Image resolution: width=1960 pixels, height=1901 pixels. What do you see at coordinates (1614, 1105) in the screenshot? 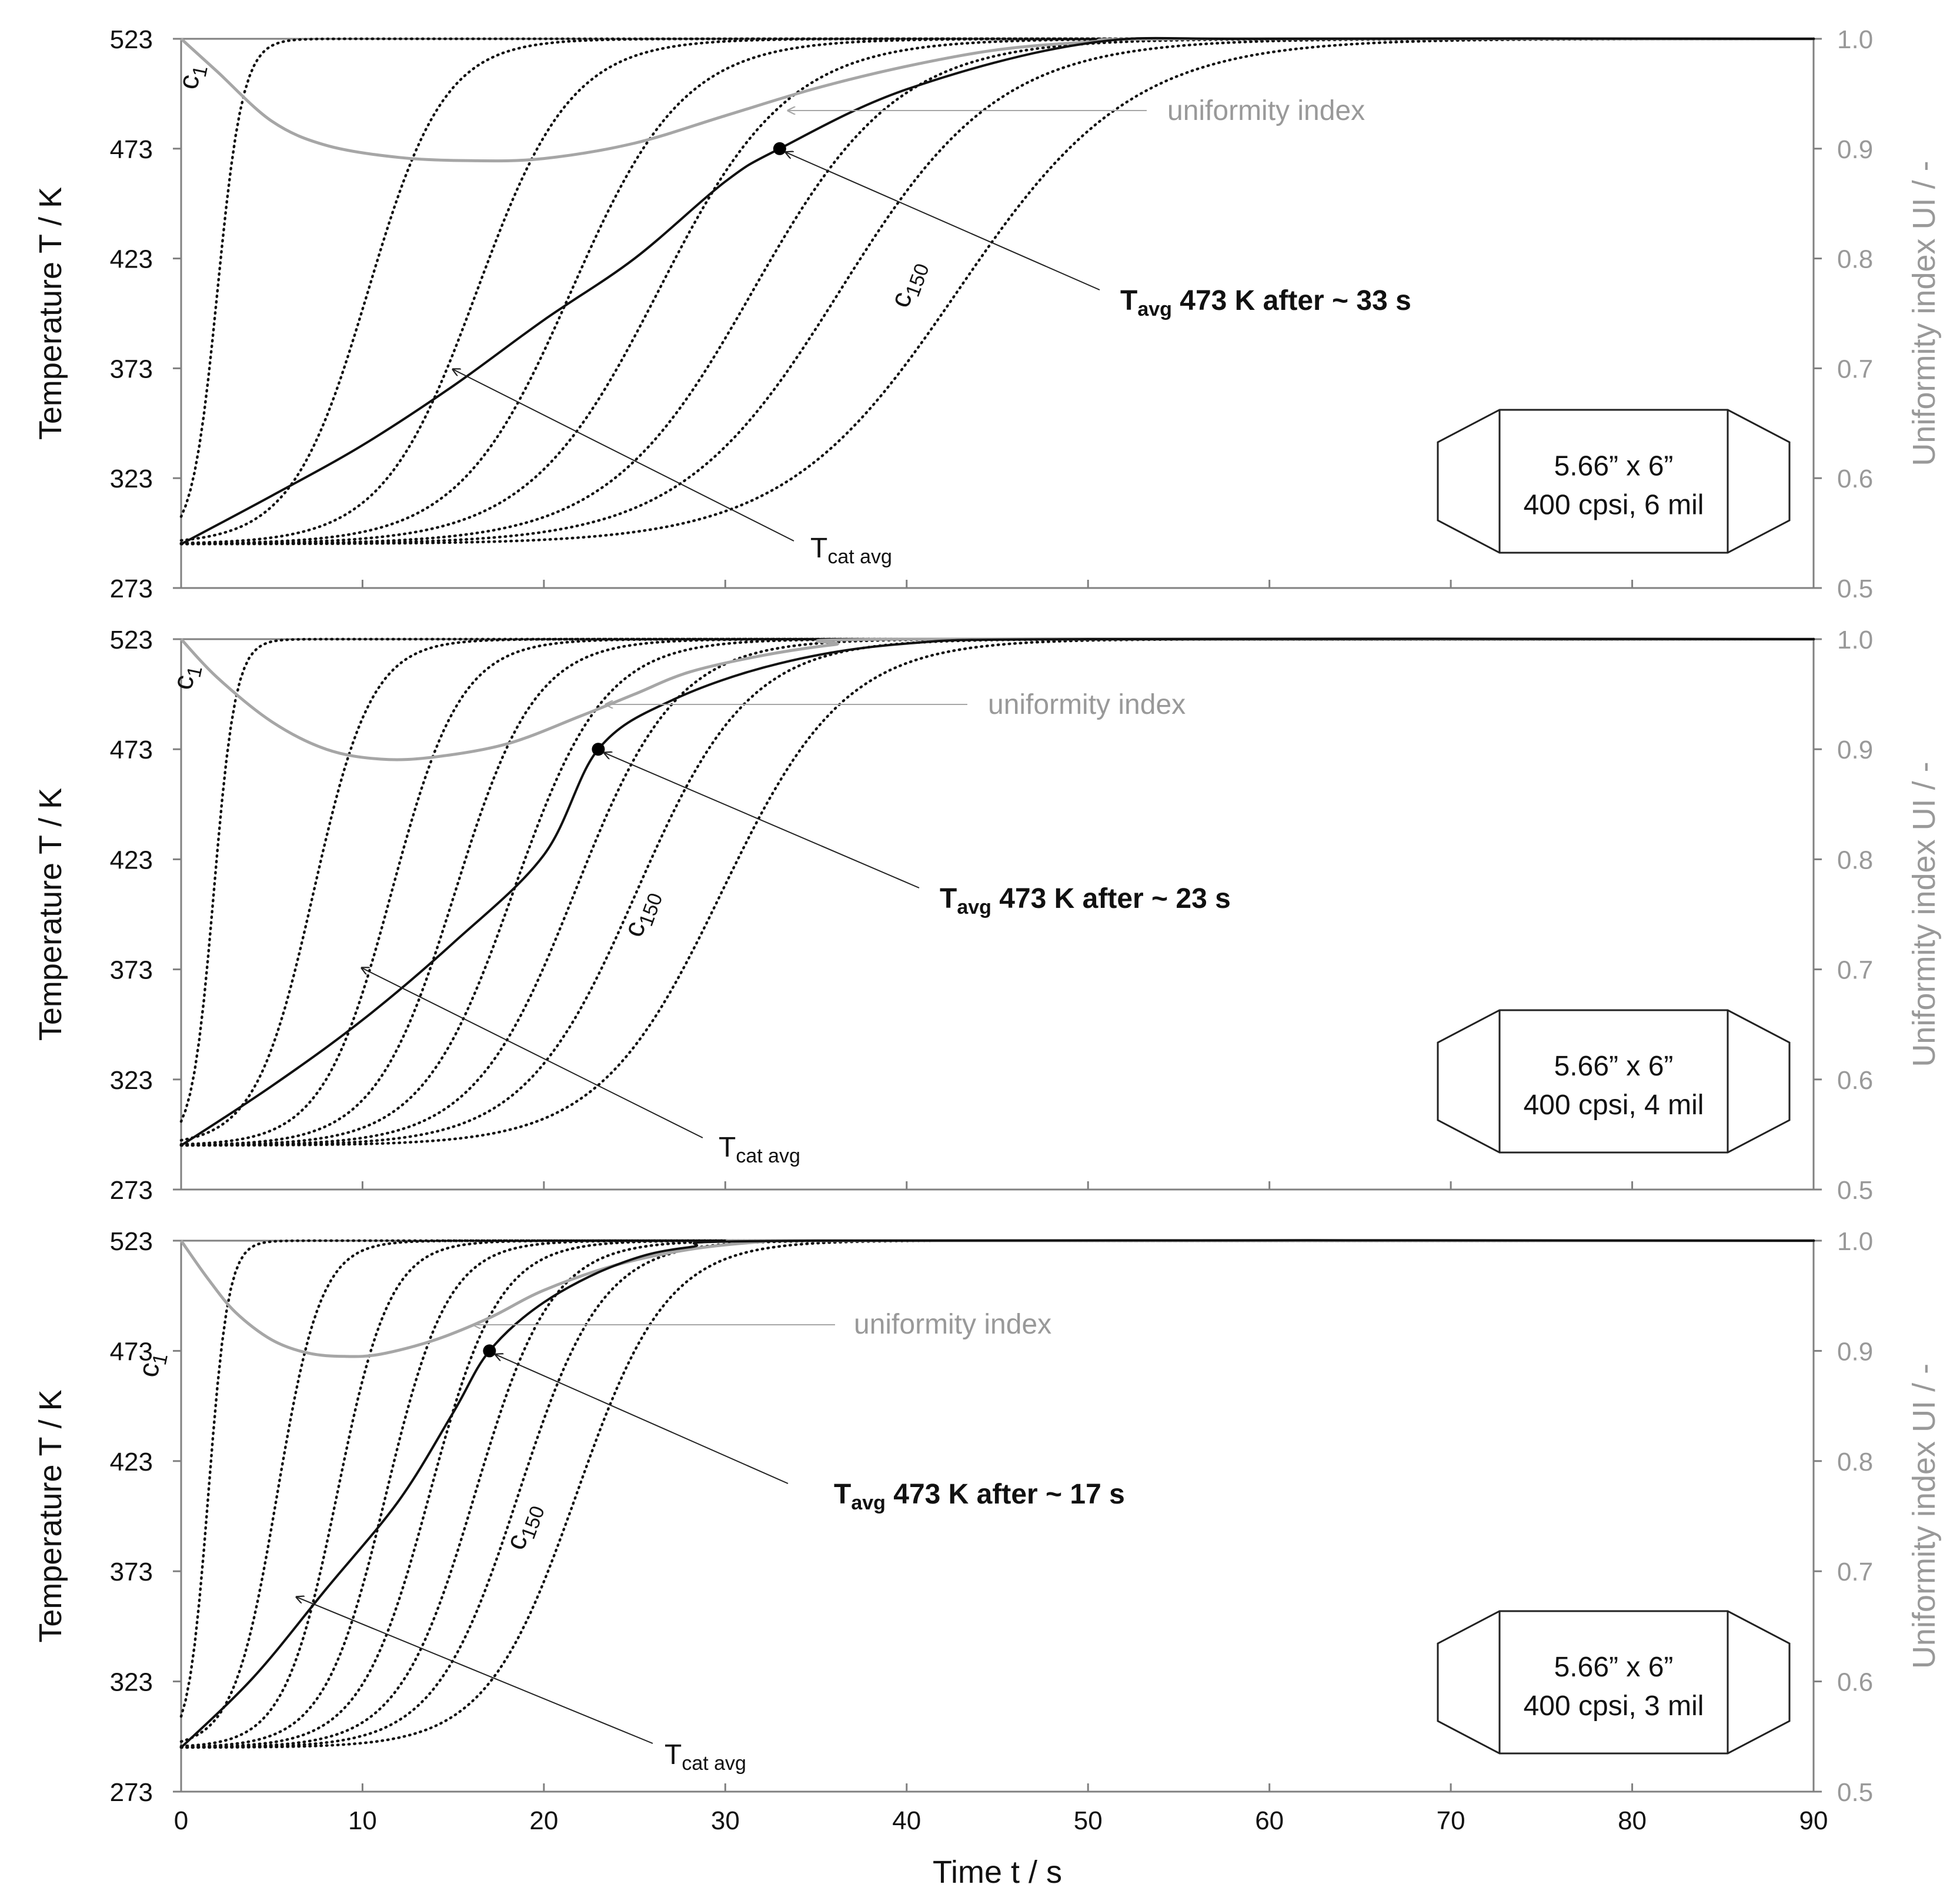
I see `catalyst-cell-spec: 400 cpsi, 4 mil` at bounding box center [1614, 1105].